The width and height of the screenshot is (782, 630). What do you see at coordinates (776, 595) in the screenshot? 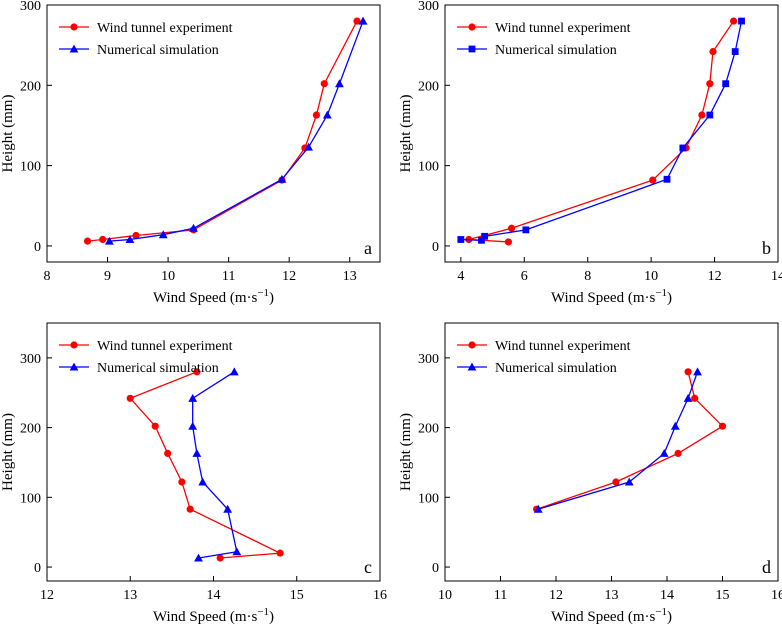
I see `x-tick-label: 16` at bounding box center [776, 595].